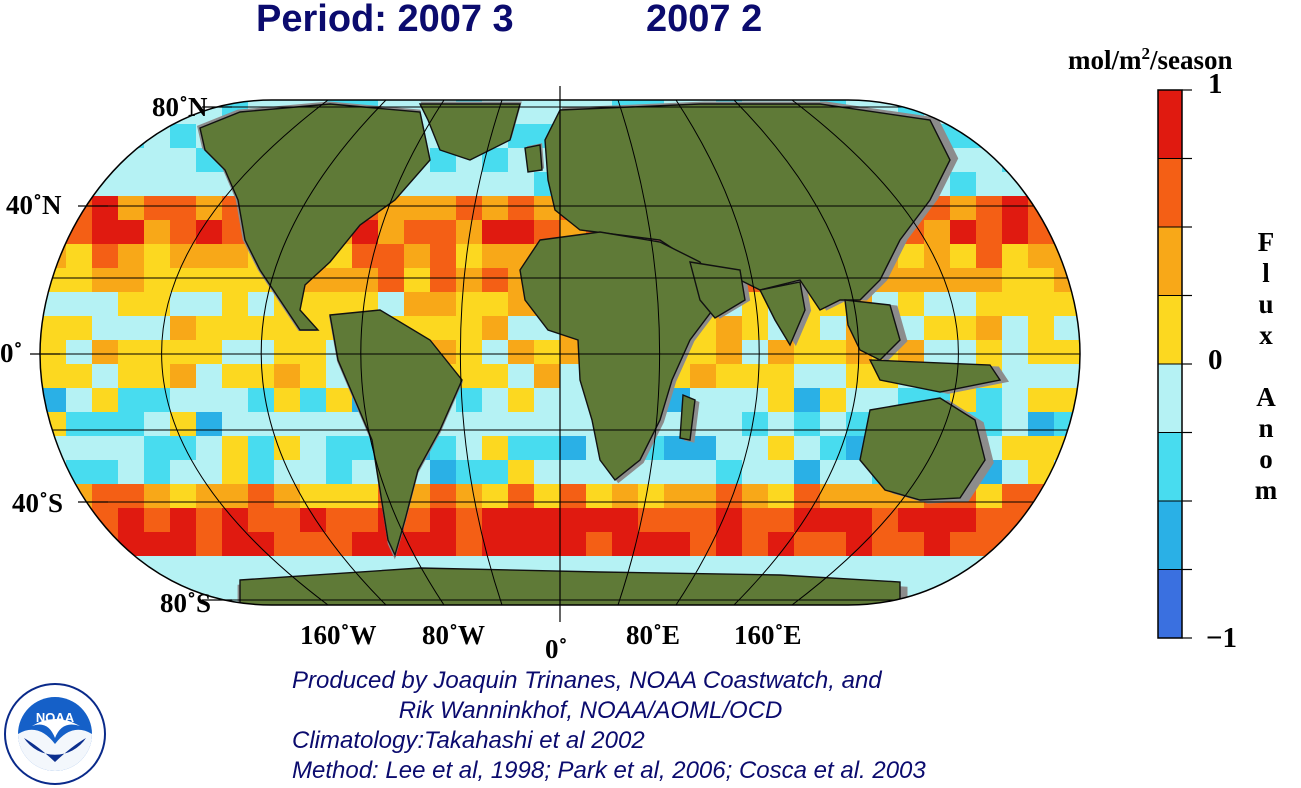 The height and width of the screenshot is (788, 1301). I want to click on colorbar-mid-label: 0, so click(1215, 360).